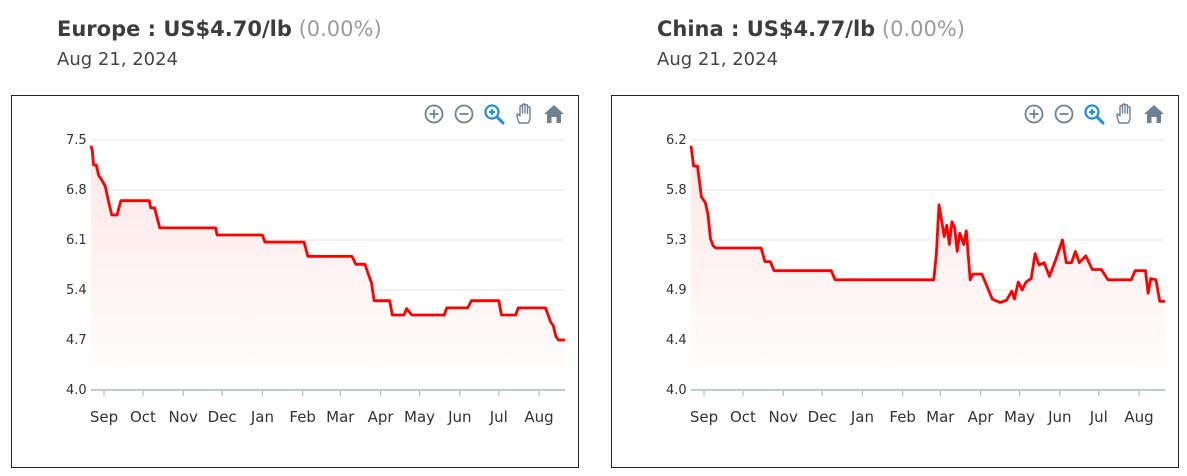 The image size is (1187, 476). What do you see at coordinates (766, 29) in the screenshot?
I see `china-price-label: China : US$4.77/lb` at bounding box center [766, 29].